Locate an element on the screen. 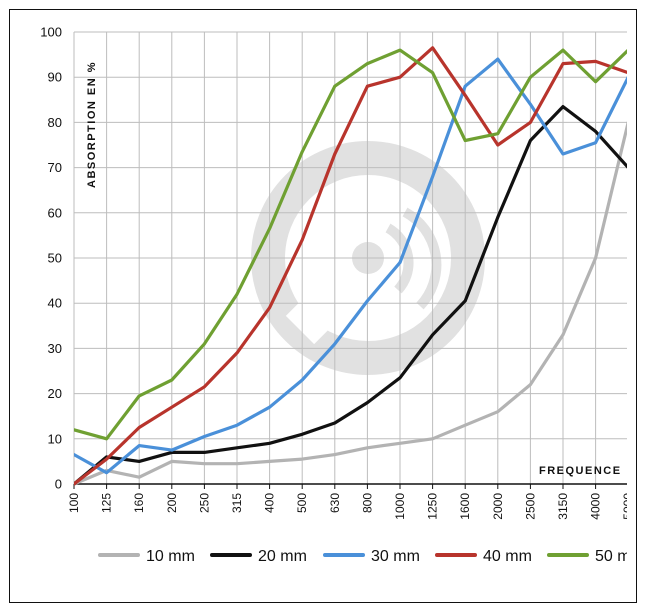 Image resolution: width=648 pixels, height=608 pixels. y-tick-label: 100 is located at coordinates (51, 32).